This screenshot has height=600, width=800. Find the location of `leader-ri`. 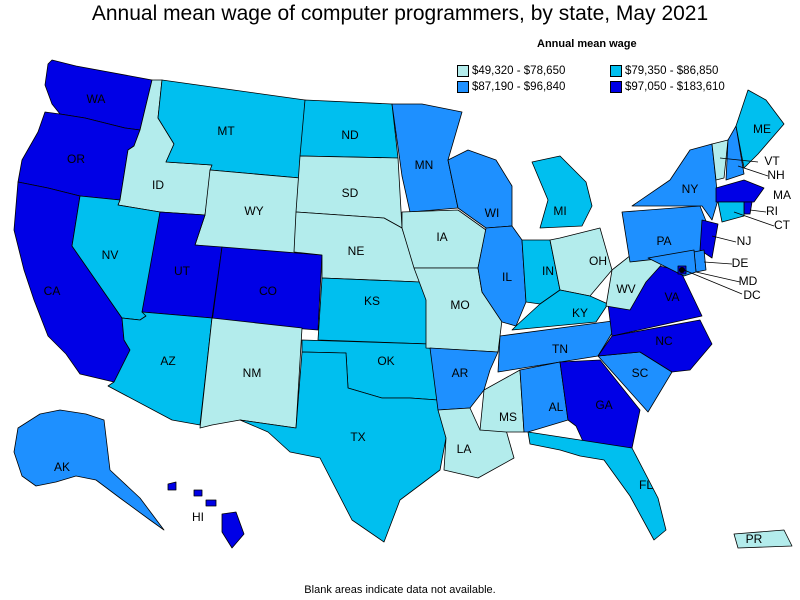

leader-ri is located at coordinates (758, 211).